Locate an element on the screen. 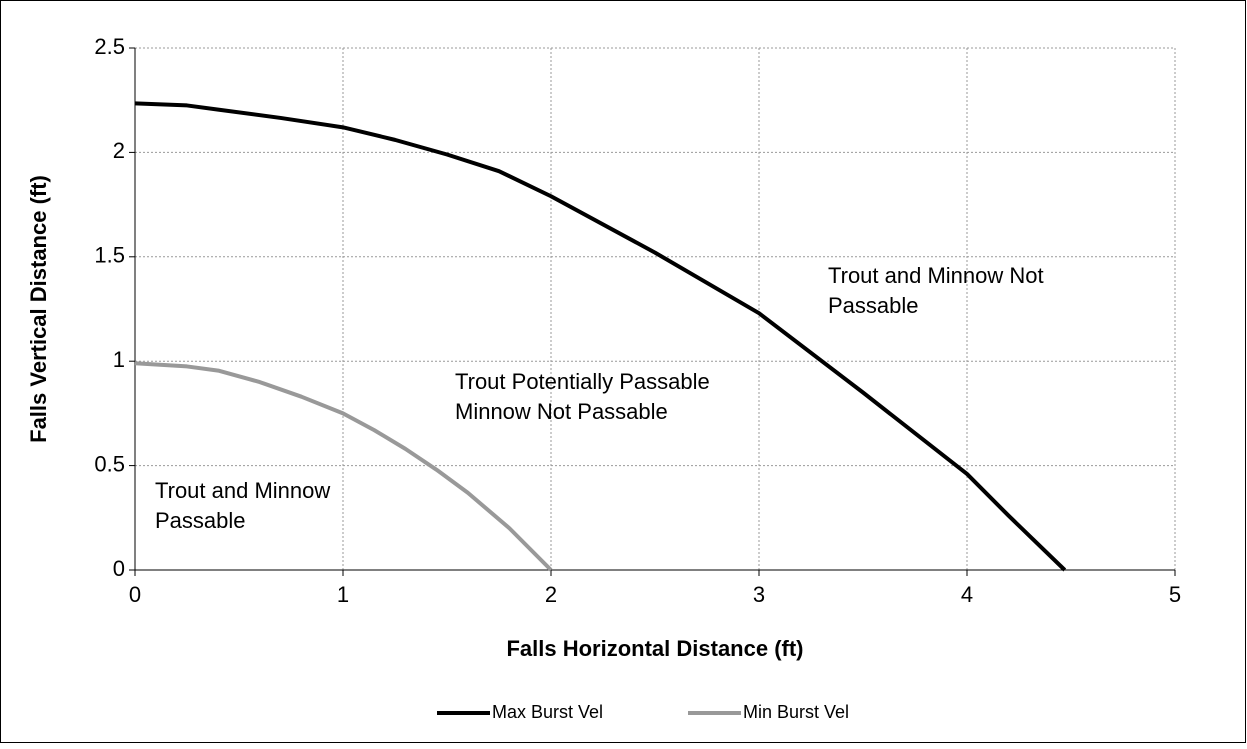 This screenshot has height=749, width=1247. y-tick-label: 1 is located at coordinates (119, 359).